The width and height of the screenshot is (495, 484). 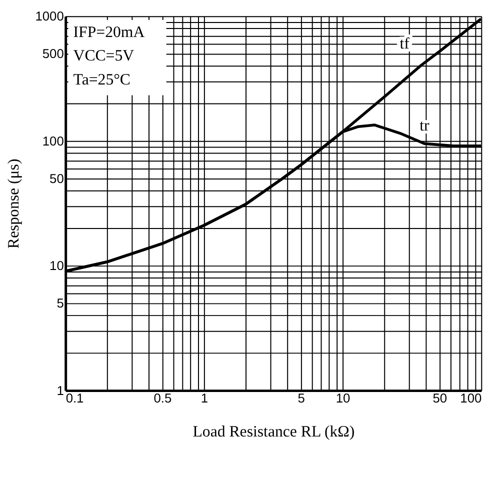 What do you see at coordinates (471, 398) in the screenshot?
I see `x-tick-label: 100` at bounding box center [471, 398].